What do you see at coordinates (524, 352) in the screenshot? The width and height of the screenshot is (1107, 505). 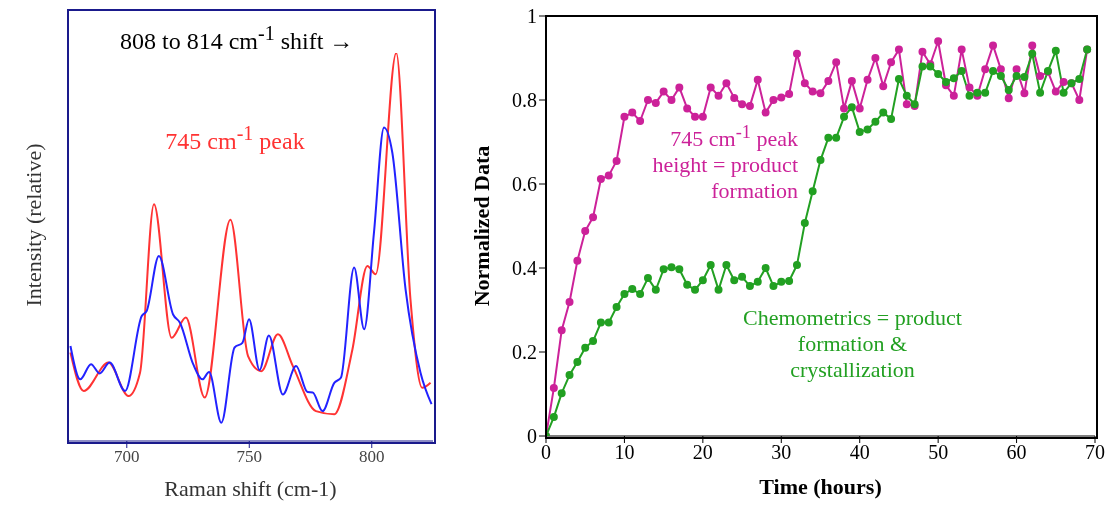 I see `y-tick-label: 0.2` at bounding box center [524, 352].